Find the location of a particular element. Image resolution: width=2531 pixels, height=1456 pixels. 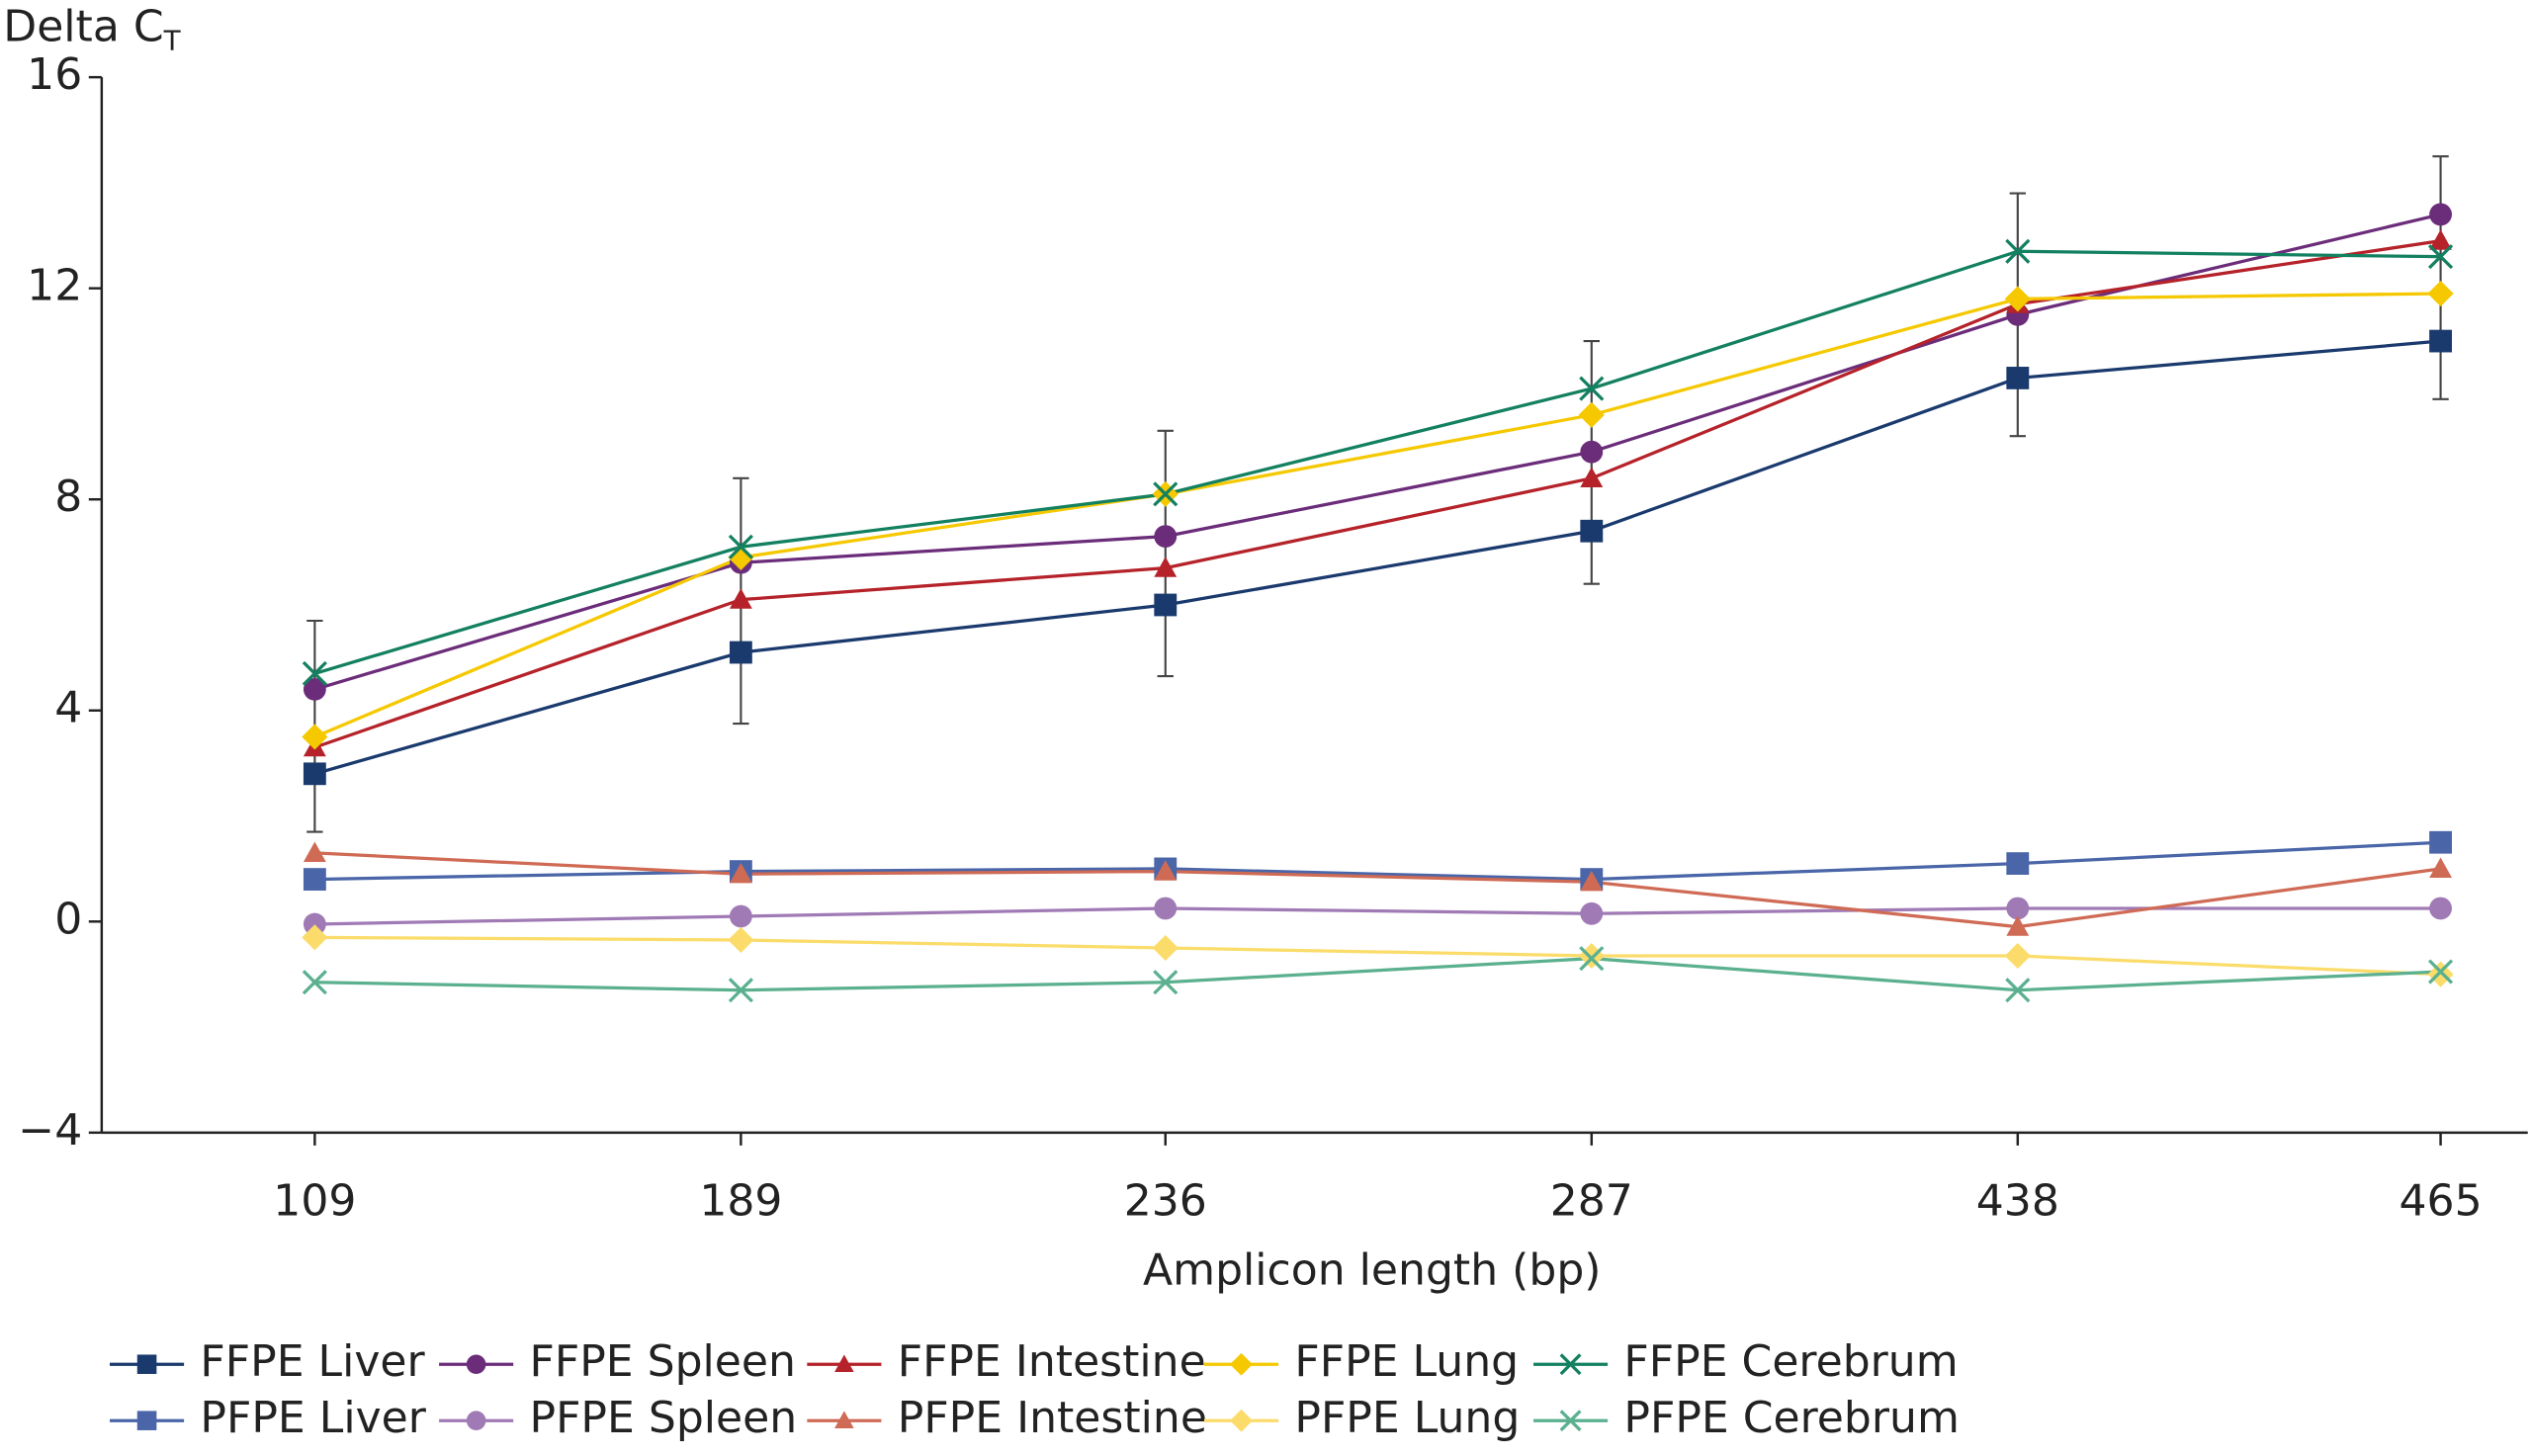

x-tick-label: 109 is located at coordinates (314, 1201).